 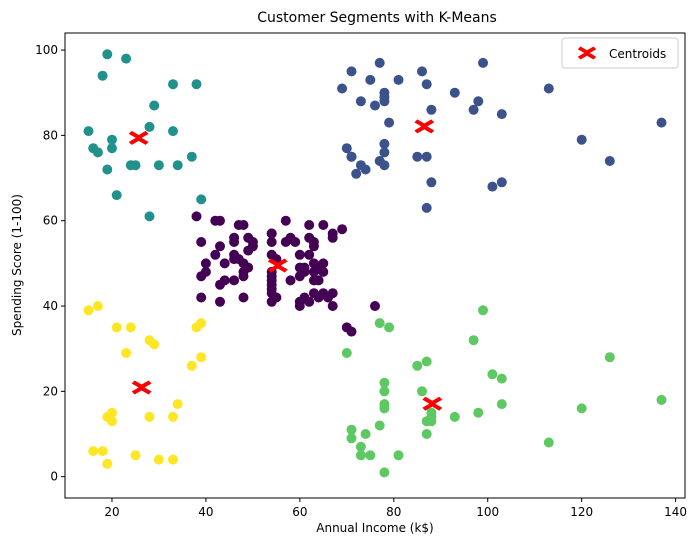 I want to click on x-tick-label: 120, so click(x=581, y=512).